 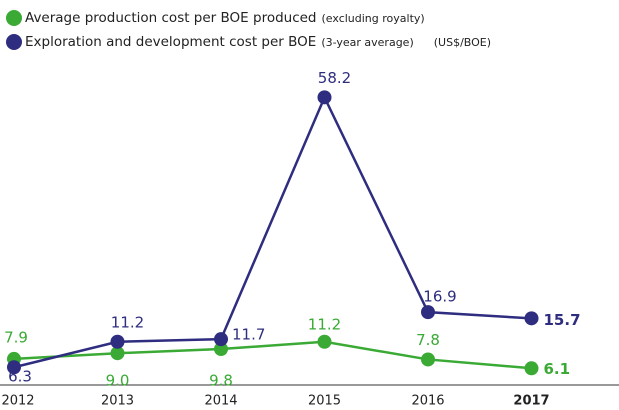 What do you see at coordinates (118, 381) in the screenshot?
I see `data-label: 9.0` at bounding box center [118, 381].